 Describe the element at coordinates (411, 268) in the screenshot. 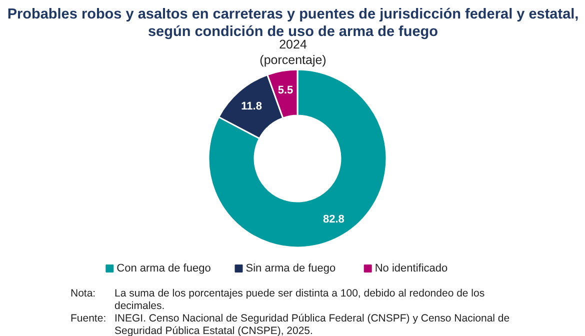

I see `legend-label: No identificado` at that location.